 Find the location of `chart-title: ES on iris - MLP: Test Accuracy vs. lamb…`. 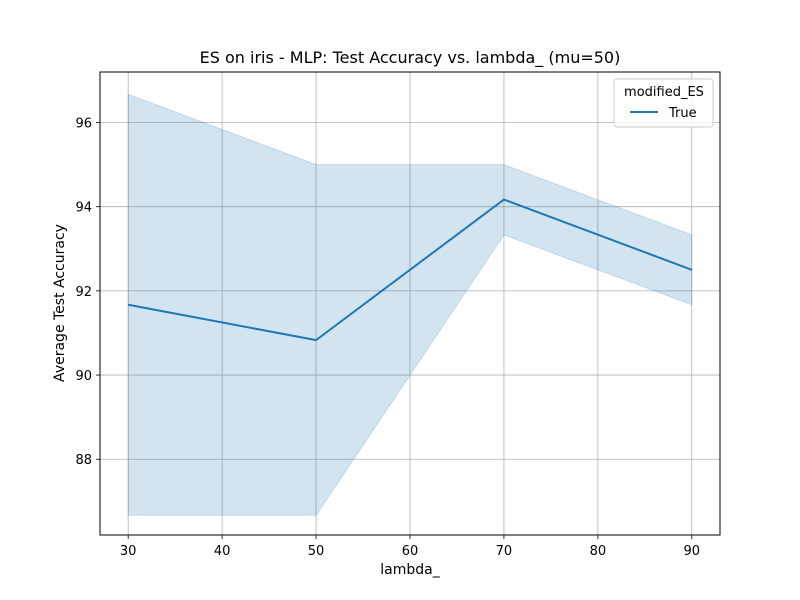

chart-title: ES on iris - MLP: Test Accuracy vs. lamb… is located at coordinates (410, 58).